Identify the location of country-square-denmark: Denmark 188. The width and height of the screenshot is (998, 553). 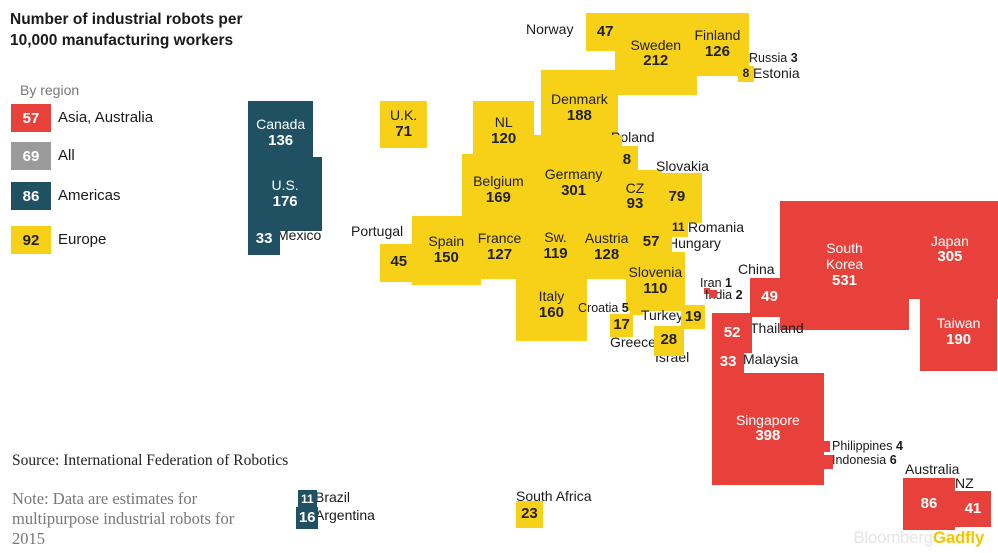
(579, 108).